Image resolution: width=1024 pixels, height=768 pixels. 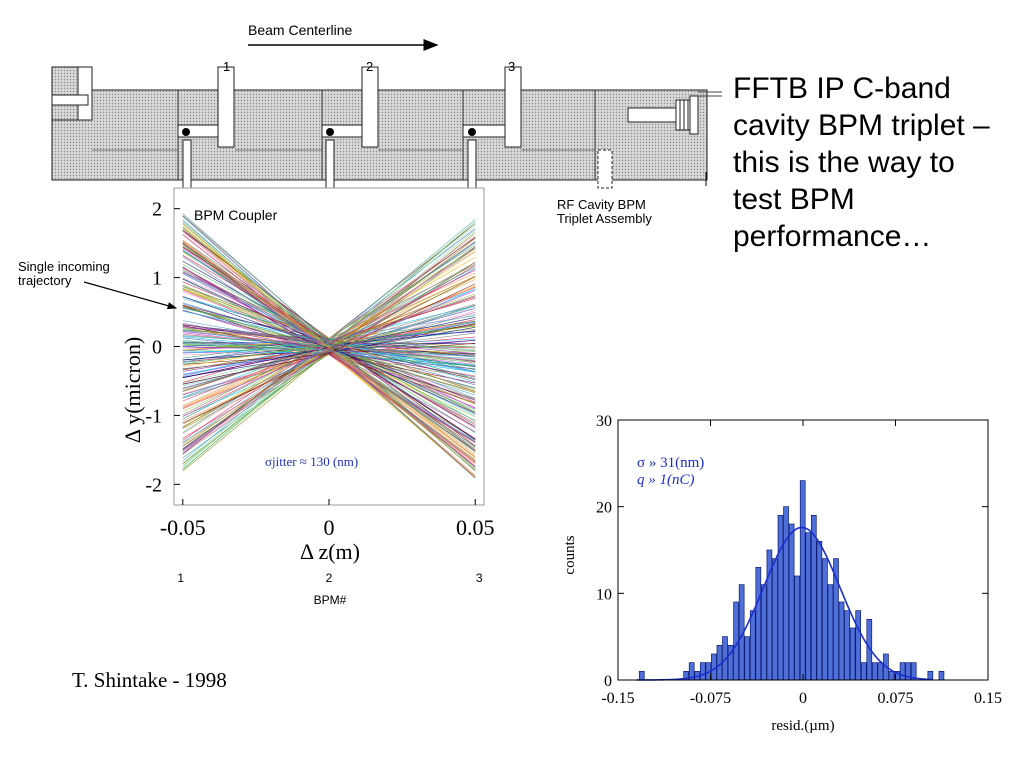 What do you see at coordinates (330, 551) in the screenshot?
I see `trajectory-x-axis-label: Δ z(m)` at bounding box center [330, 551].